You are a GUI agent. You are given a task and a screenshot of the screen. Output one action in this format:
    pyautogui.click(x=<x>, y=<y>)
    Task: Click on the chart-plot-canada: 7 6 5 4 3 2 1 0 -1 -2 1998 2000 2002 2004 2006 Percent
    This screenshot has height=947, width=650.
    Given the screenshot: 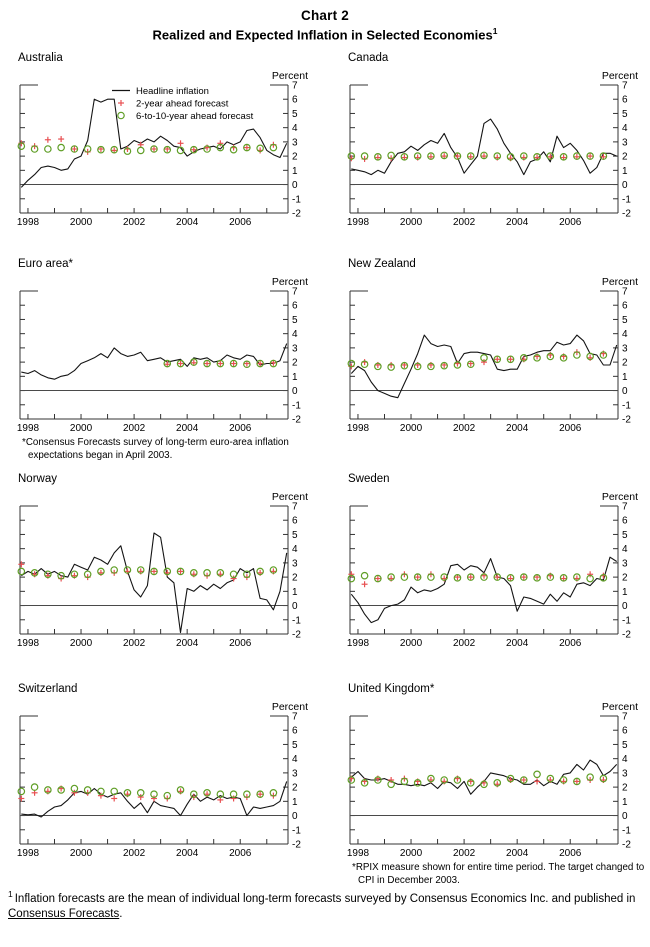 What is the action you would take?
    pyautogui.click(x=498, y=149)
    